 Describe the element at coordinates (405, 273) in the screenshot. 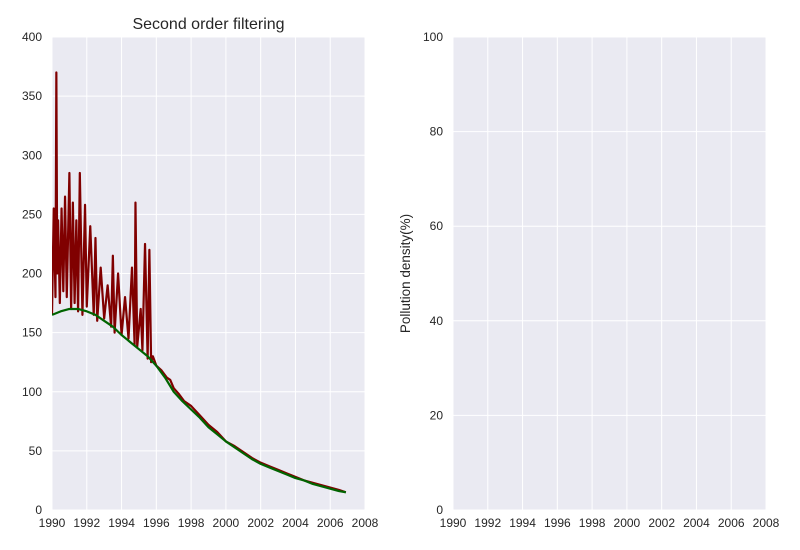

I see `y-axis-label: Pollution density(%)` at that location.